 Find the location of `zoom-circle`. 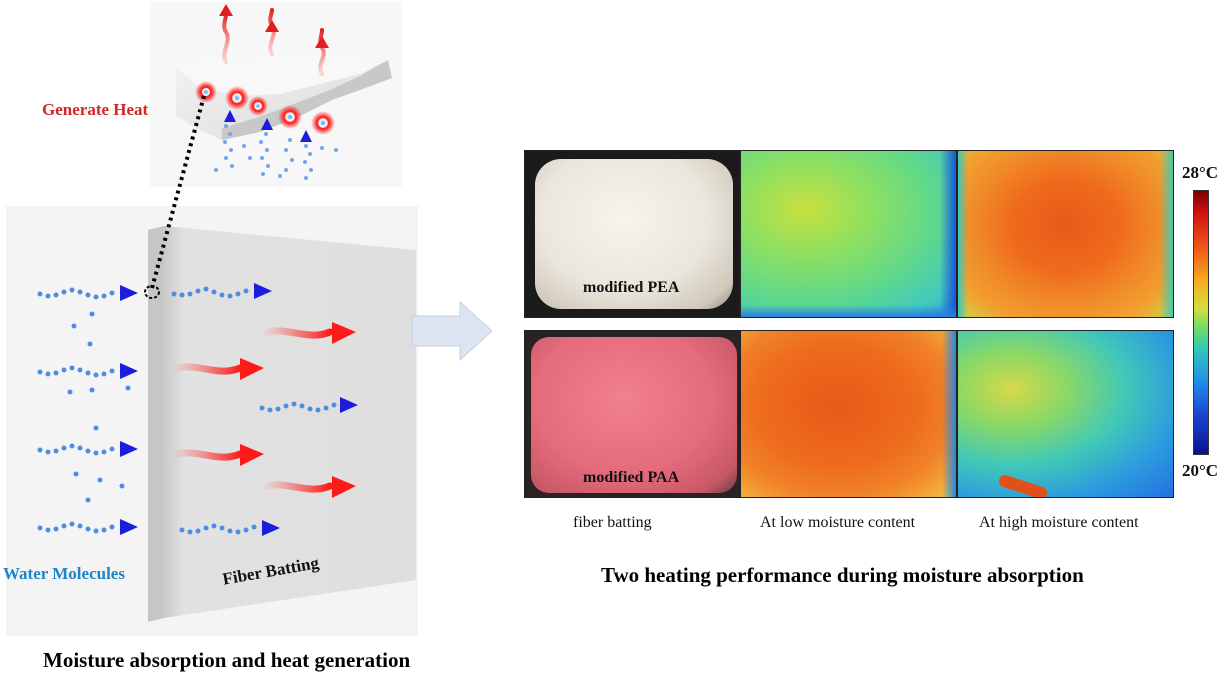

zoom-circle is located at coordinates (152, 292).